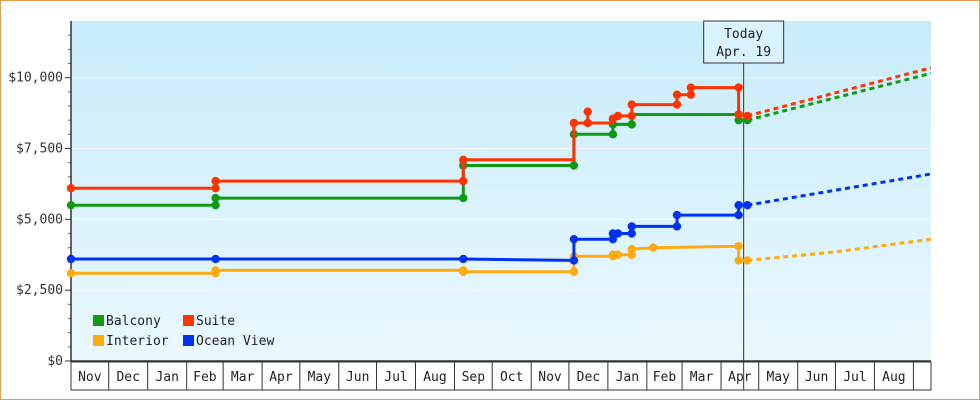 The image size is (980, 400). What do you see at coordinates (511, 377) in the screenshot?
I see `month-label: Oct` at bounding box center [511, 377].